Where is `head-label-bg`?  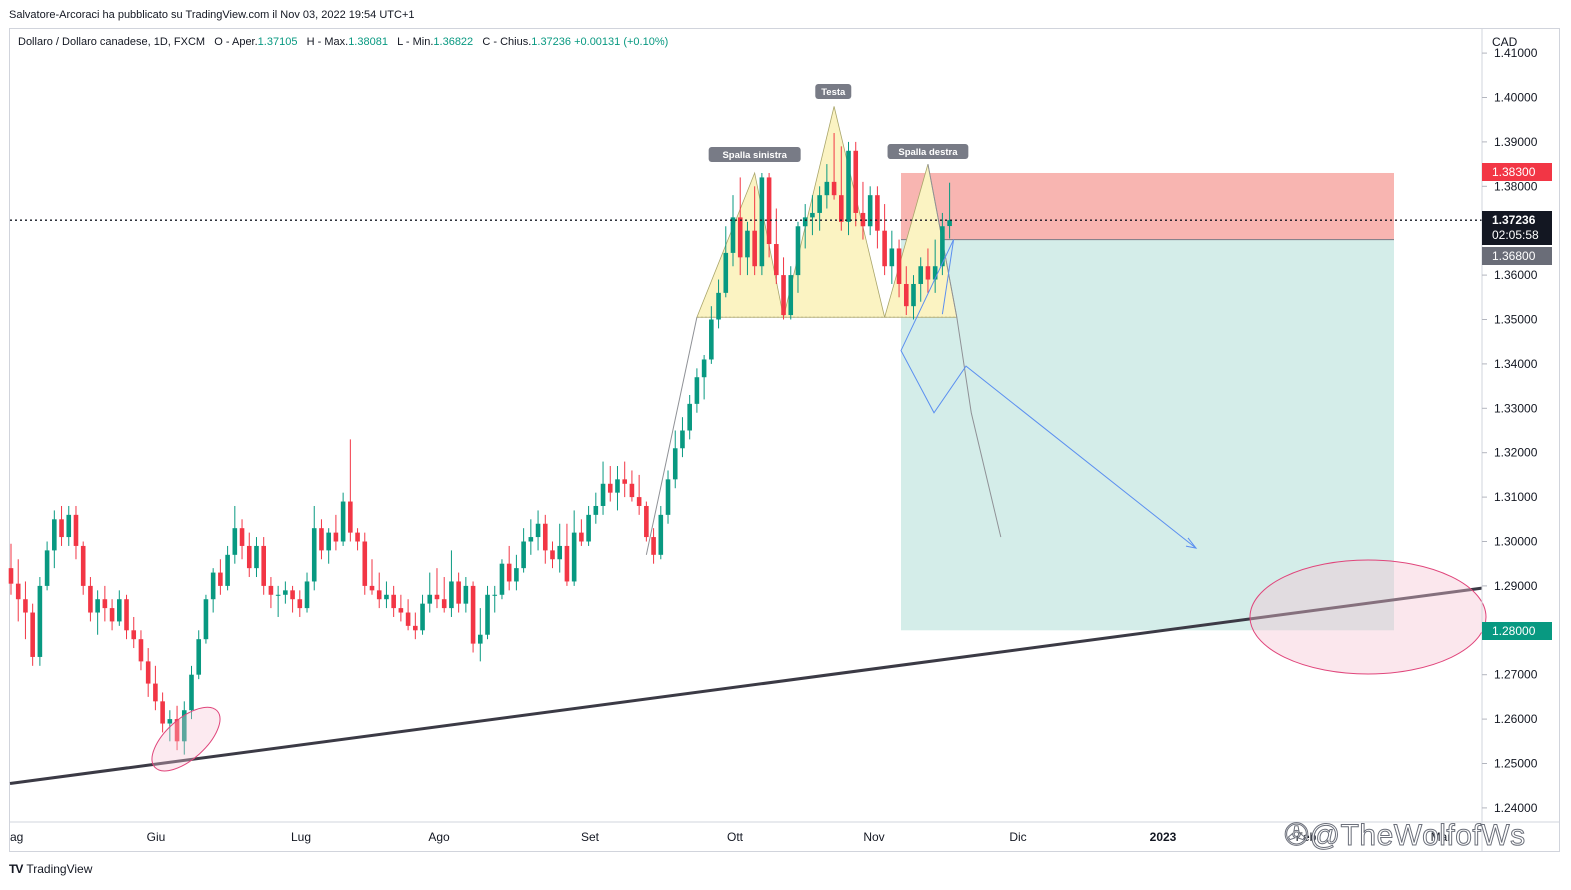 head-label-bg is located at coordinates (833, 91).